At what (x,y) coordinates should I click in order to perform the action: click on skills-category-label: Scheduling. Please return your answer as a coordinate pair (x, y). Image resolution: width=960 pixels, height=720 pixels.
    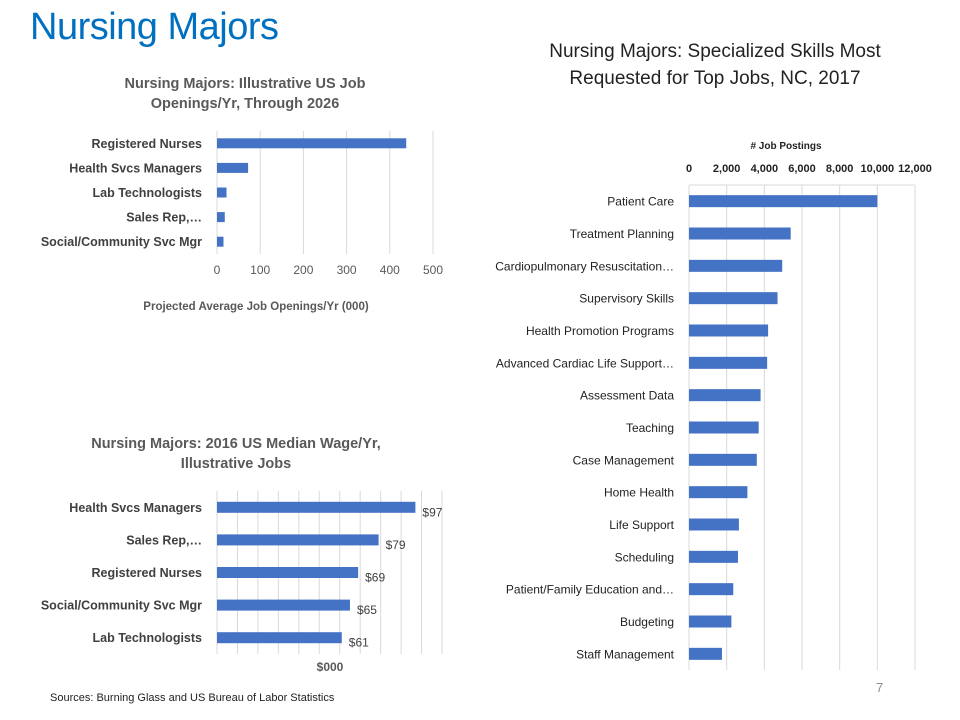
    Looking at the image, I should click on (644, 557).